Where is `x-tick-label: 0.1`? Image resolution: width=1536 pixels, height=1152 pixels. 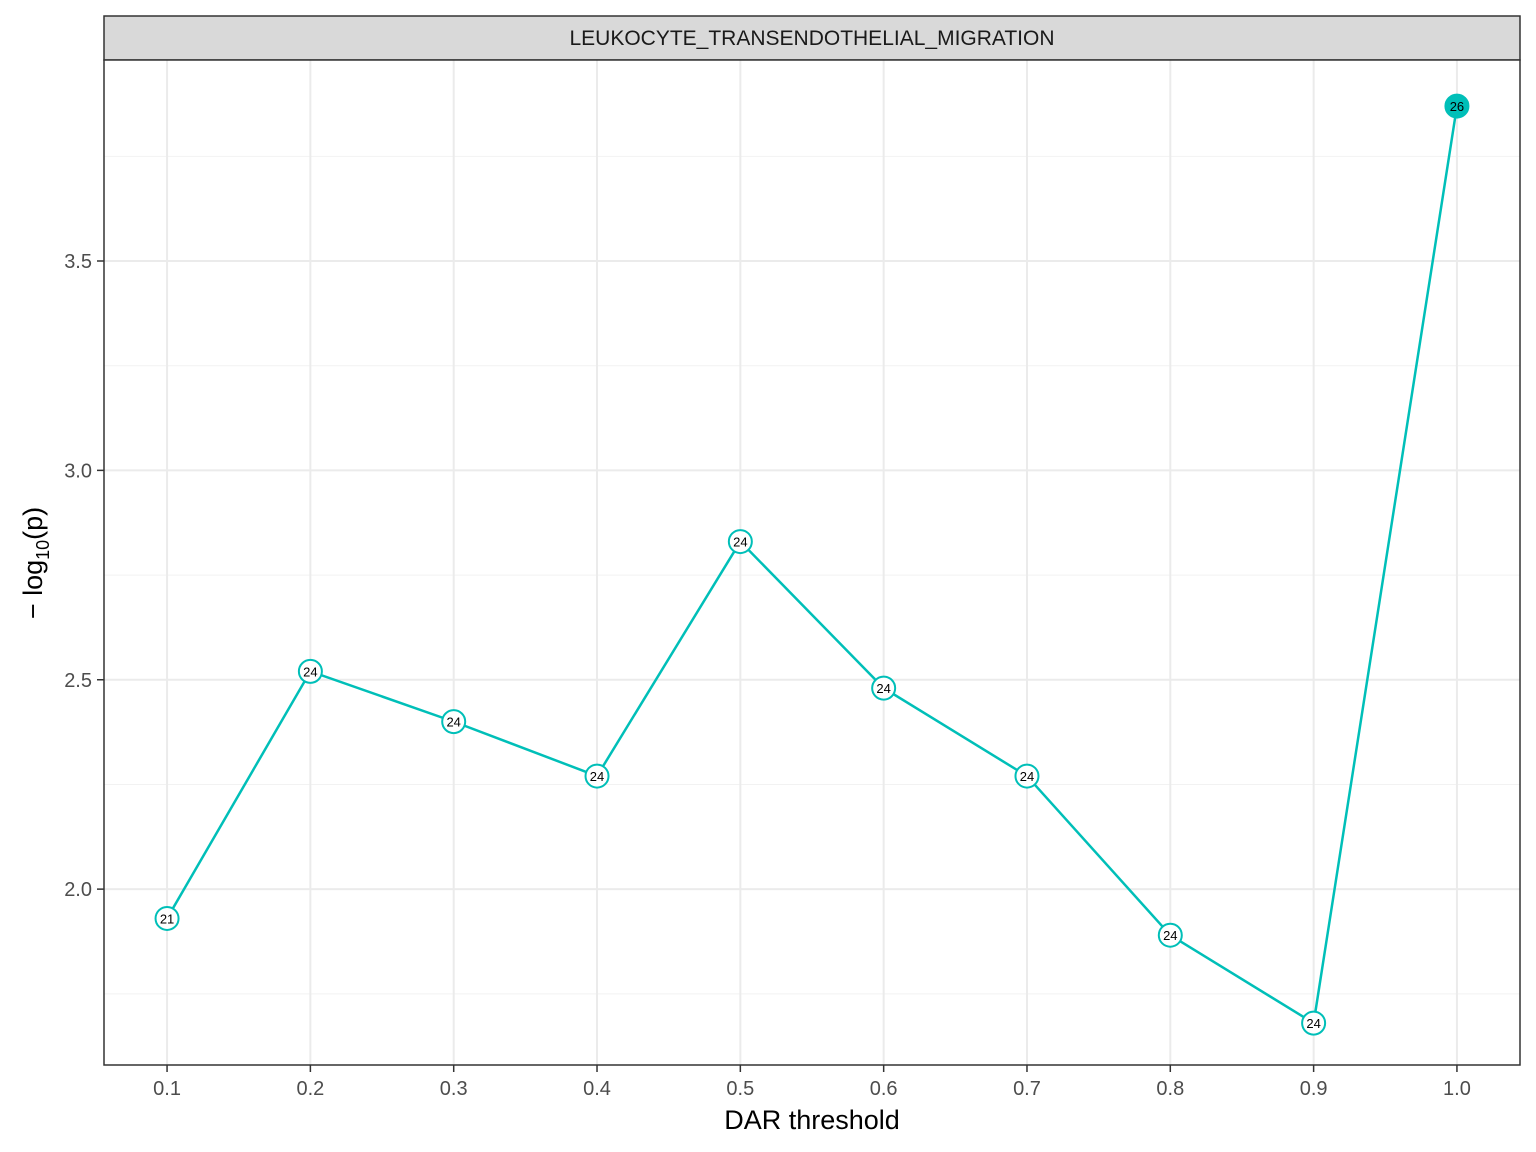
x-tick-label: 0.1 is located at coordinates (167, 1089).